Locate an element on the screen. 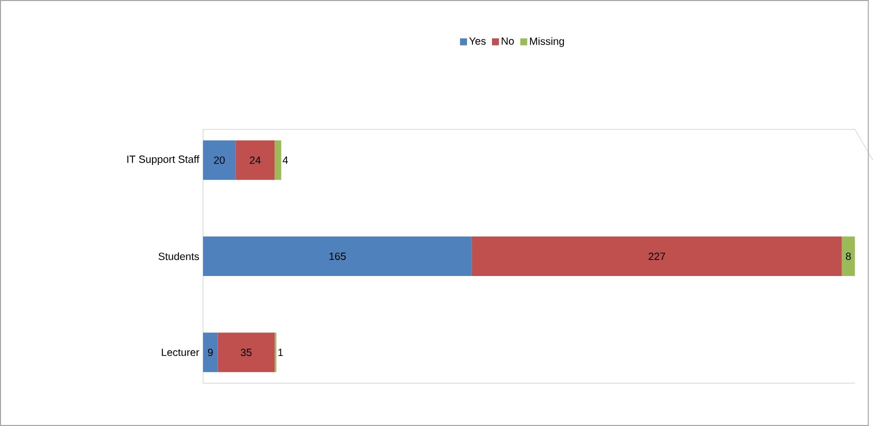 This screenshot has height=426, width=873. data-label: 165 is located at coordinates (338, 256).